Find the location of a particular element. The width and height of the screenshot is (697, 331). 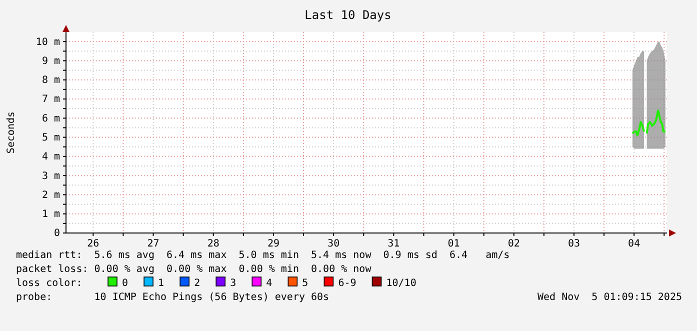

legend-label: 1 is located at coordinates (161, 283).